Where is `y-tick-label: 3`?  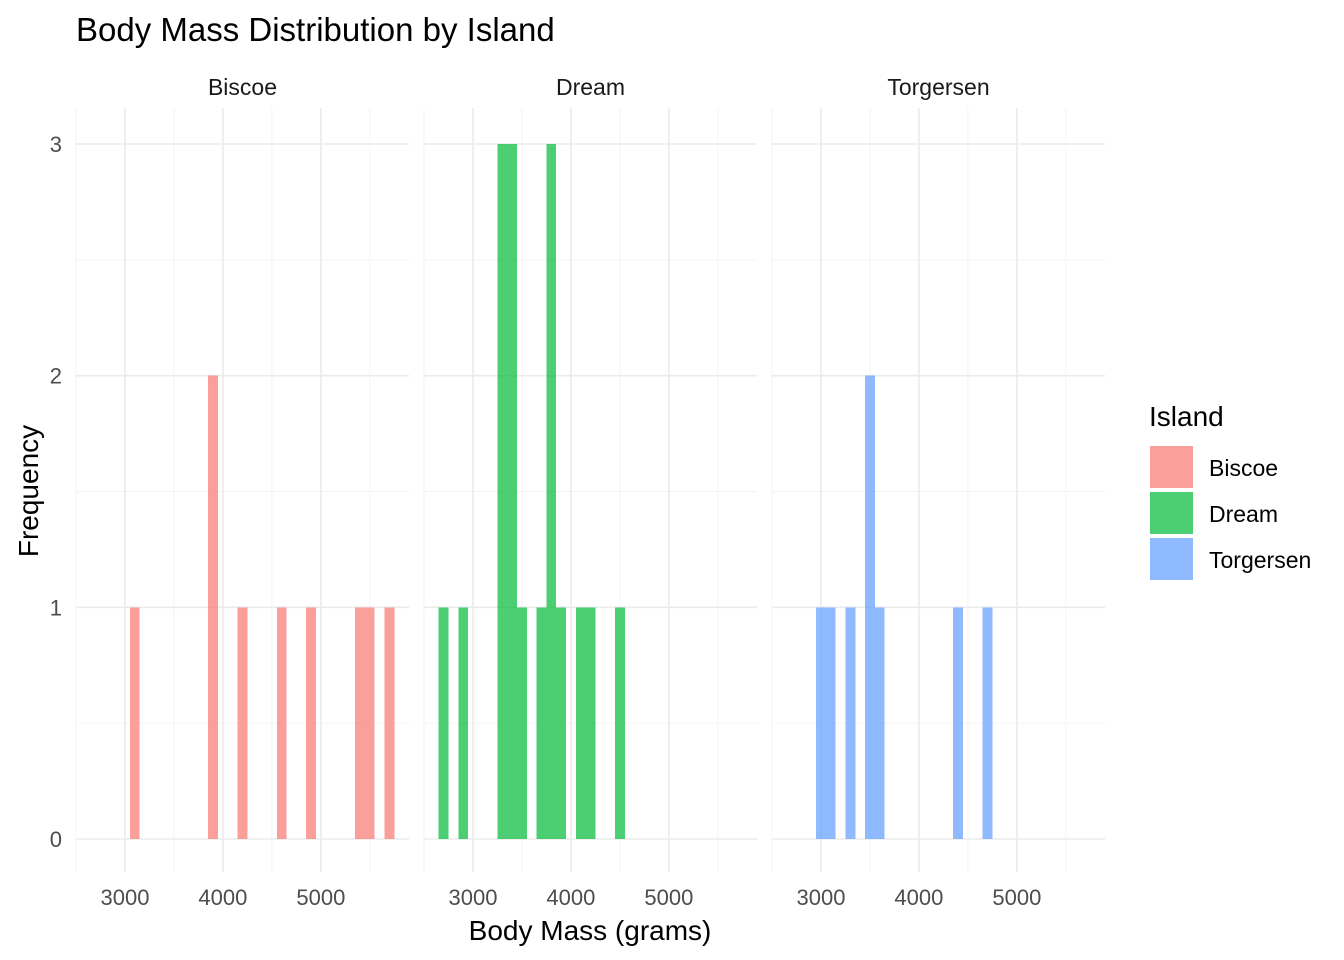
y-tick-label: 3 is located at coordinates (56, 144).